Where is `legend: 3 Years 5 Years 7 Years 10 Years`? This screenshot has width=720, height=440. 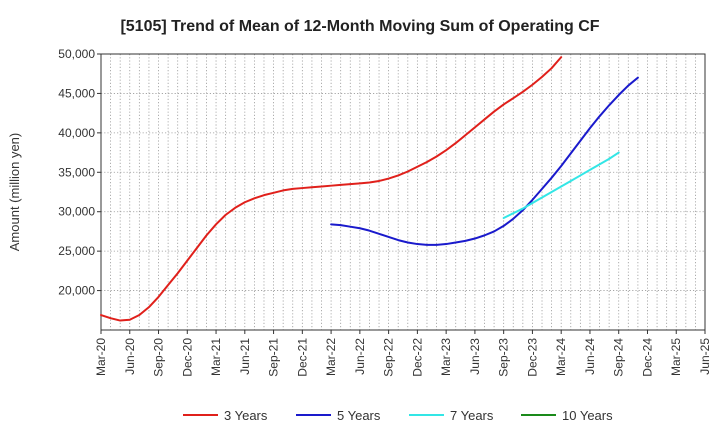
legend: 3 Years 5 Years 7 Years 10 Years is located at coordinates (398, 415).